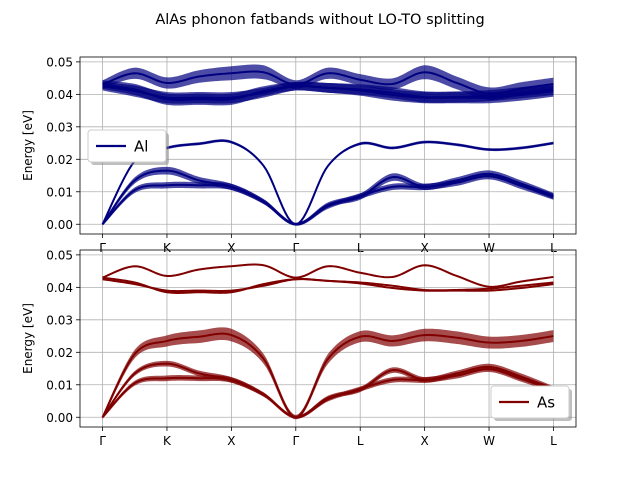 This screenshot has width=640, height=480. Describe the element at coordinates (546, 403) in the screenshot. I see `legend-label: As` at that location.